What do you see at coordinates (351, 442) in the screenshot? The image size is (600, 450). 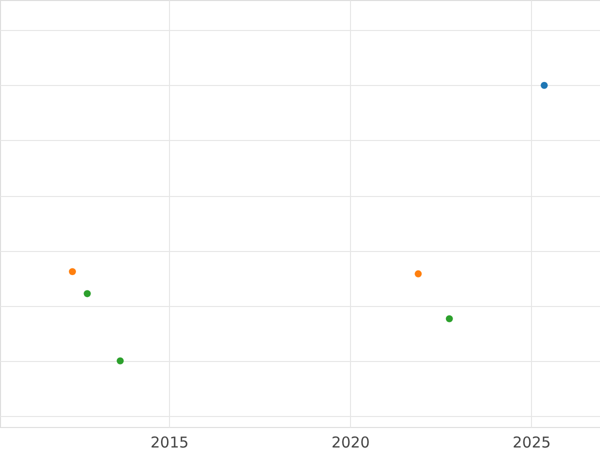 I see `x-tick-label: 2020` at bounding box center [351, 442].